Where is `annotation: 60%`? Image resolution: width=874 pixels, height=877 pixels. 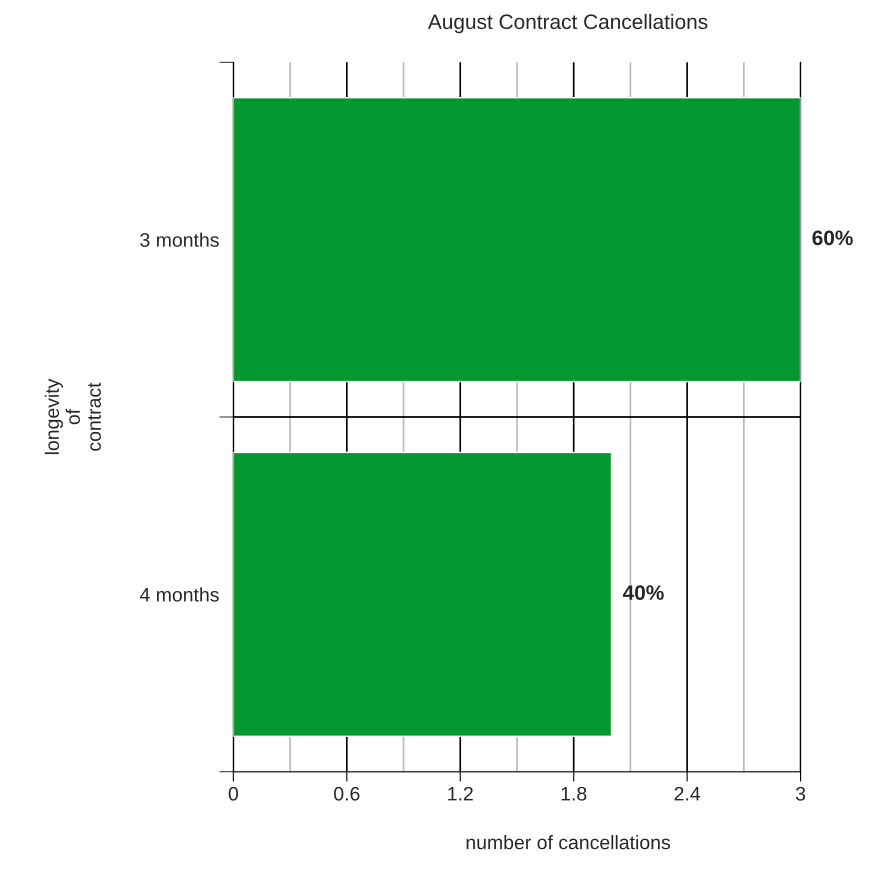
annotation: 60% is located at coordinates (832, 238).